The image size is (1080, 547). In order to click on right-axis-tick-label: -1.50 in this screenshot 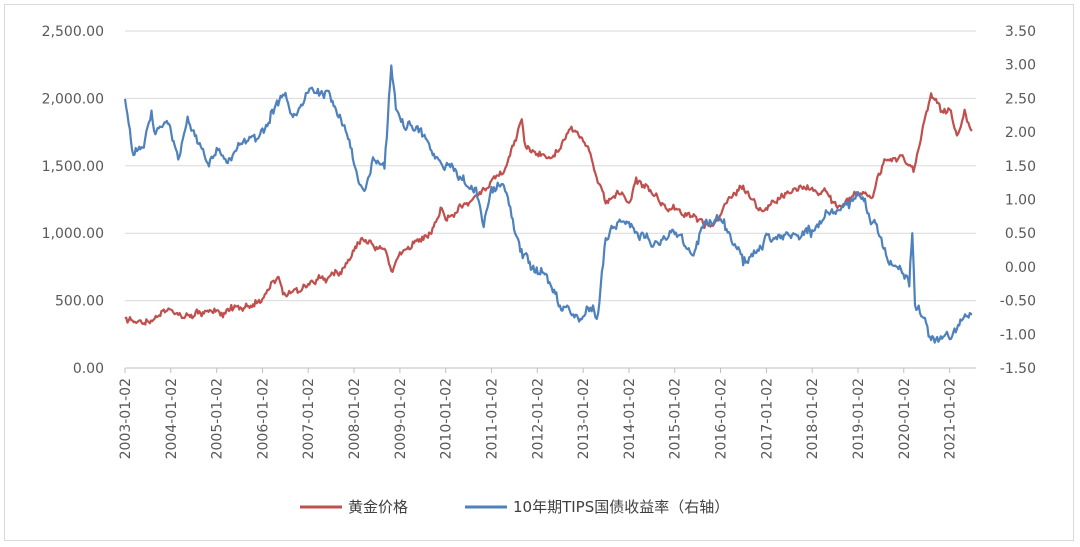, I will do `click(1018, 369)`.